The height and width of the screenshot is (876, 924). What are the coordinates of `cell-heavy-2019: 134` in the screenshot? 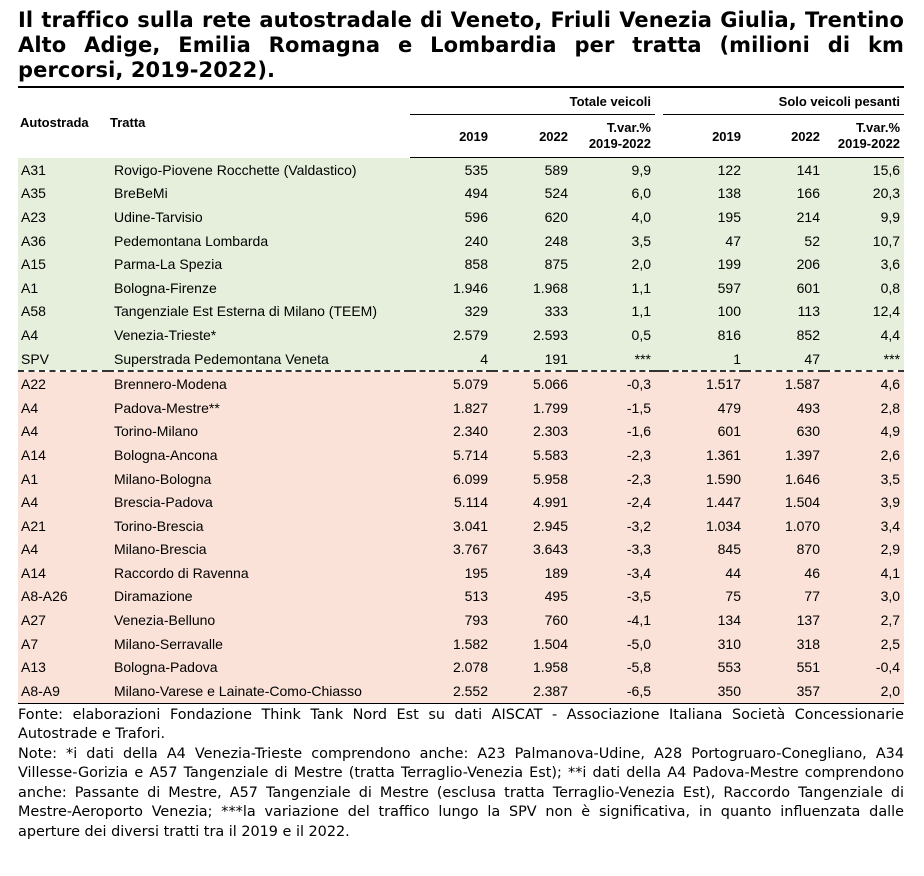 It's located at (704, 620).